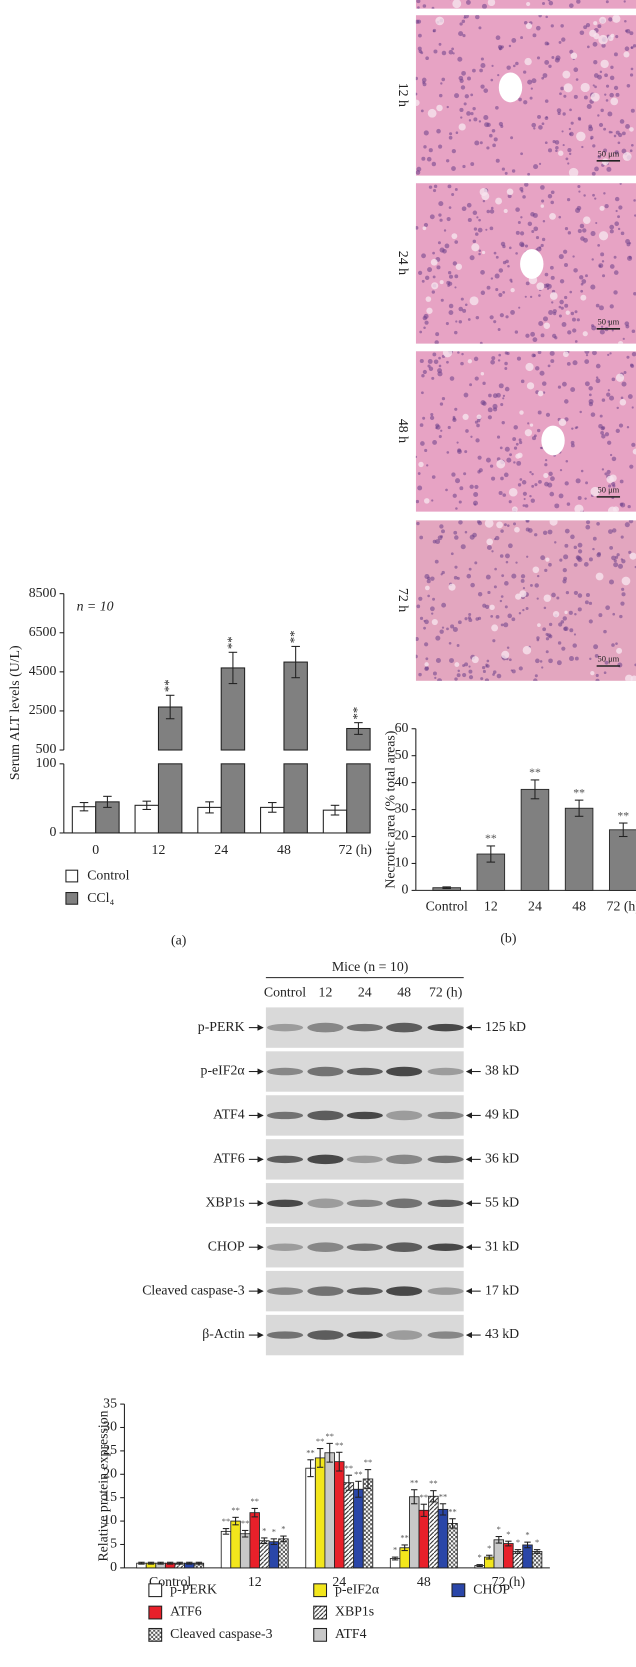  I want to click on y-tick-label: 500, so click(46, 748).